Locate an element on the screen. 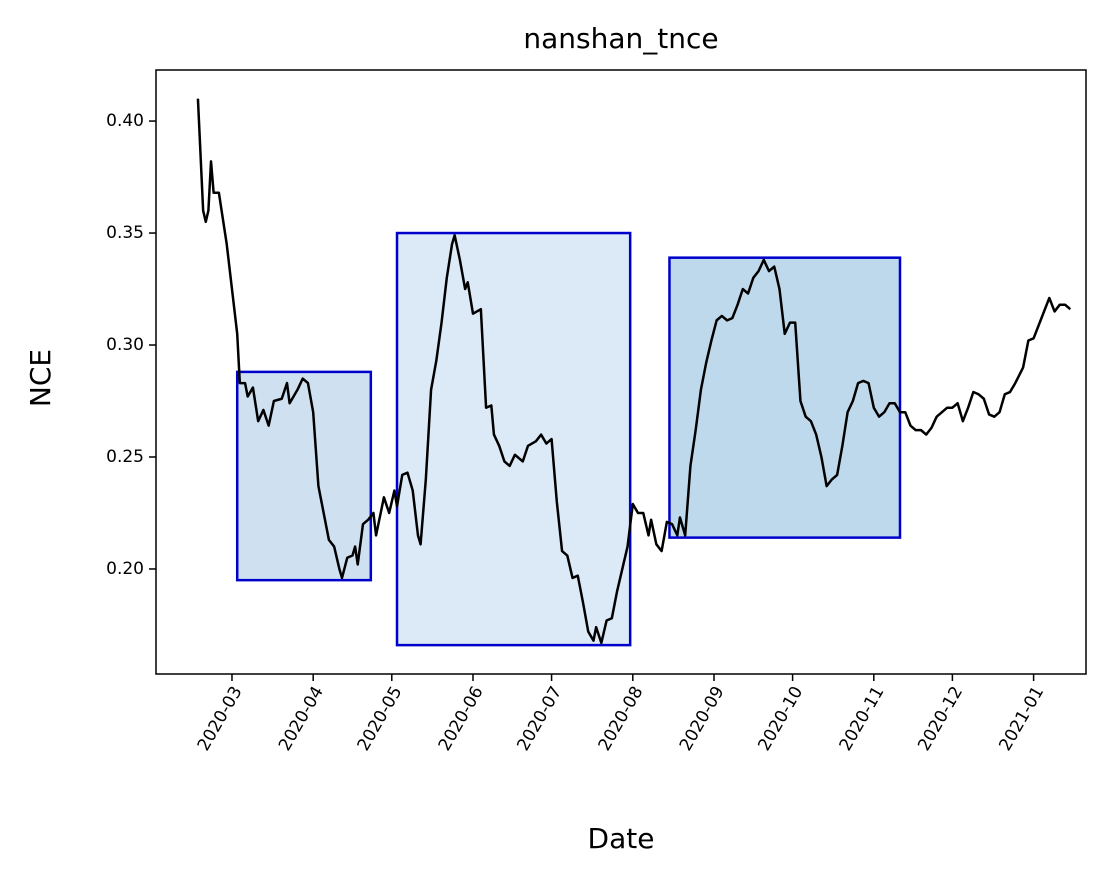 This screenshot has height=882, width=1105. y-axis-label: NCE is located at coordinates (40, 378).